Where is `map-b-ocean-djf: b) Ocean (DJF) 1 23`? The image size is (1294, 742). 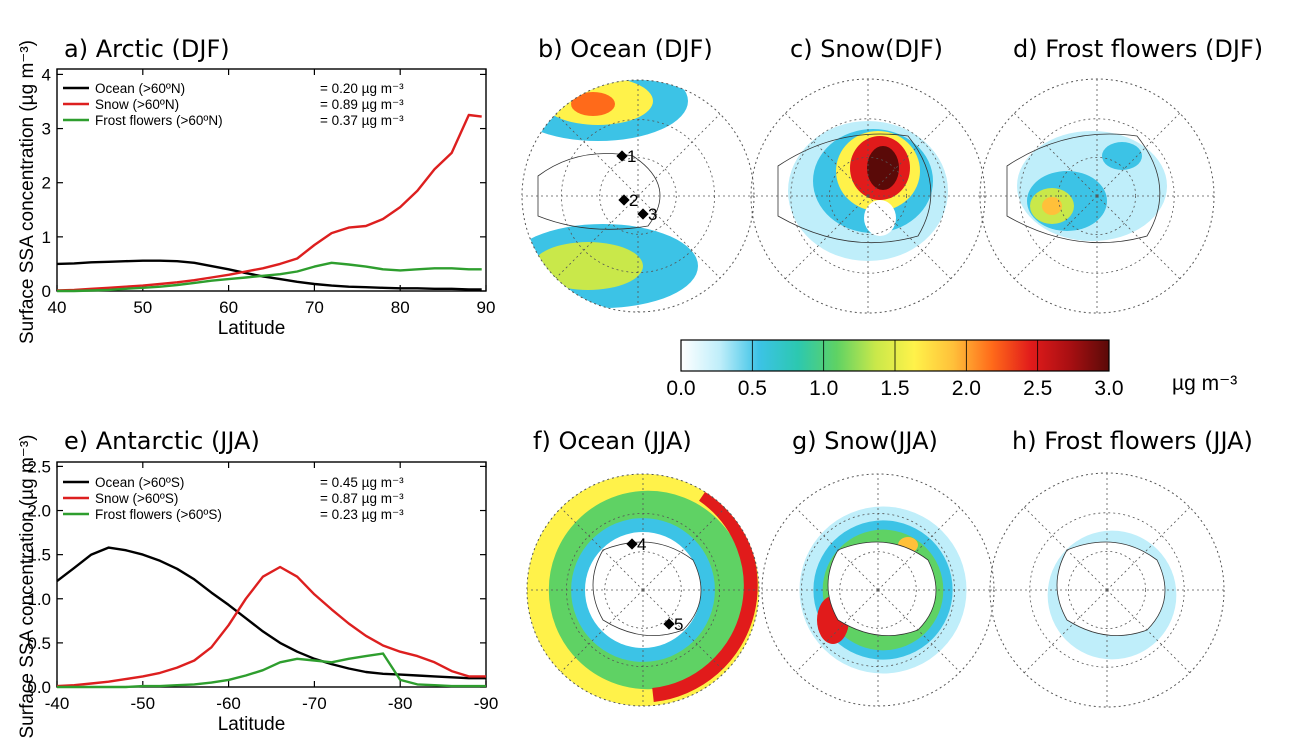 map-b-ocean-djf: b) Ocean (DJF) 1 23 is located at coordinates (638, 174).